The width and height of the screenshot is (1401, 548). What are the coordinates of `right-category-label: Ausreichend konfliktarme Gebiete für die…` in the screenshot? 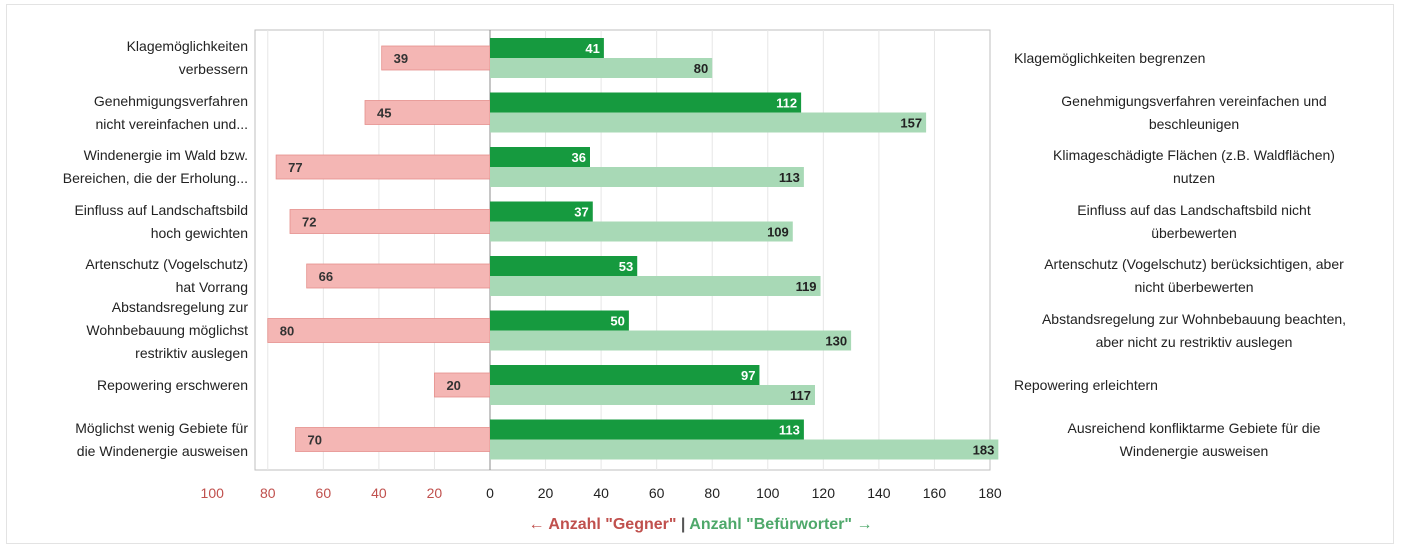 It's located at (1194, 440).